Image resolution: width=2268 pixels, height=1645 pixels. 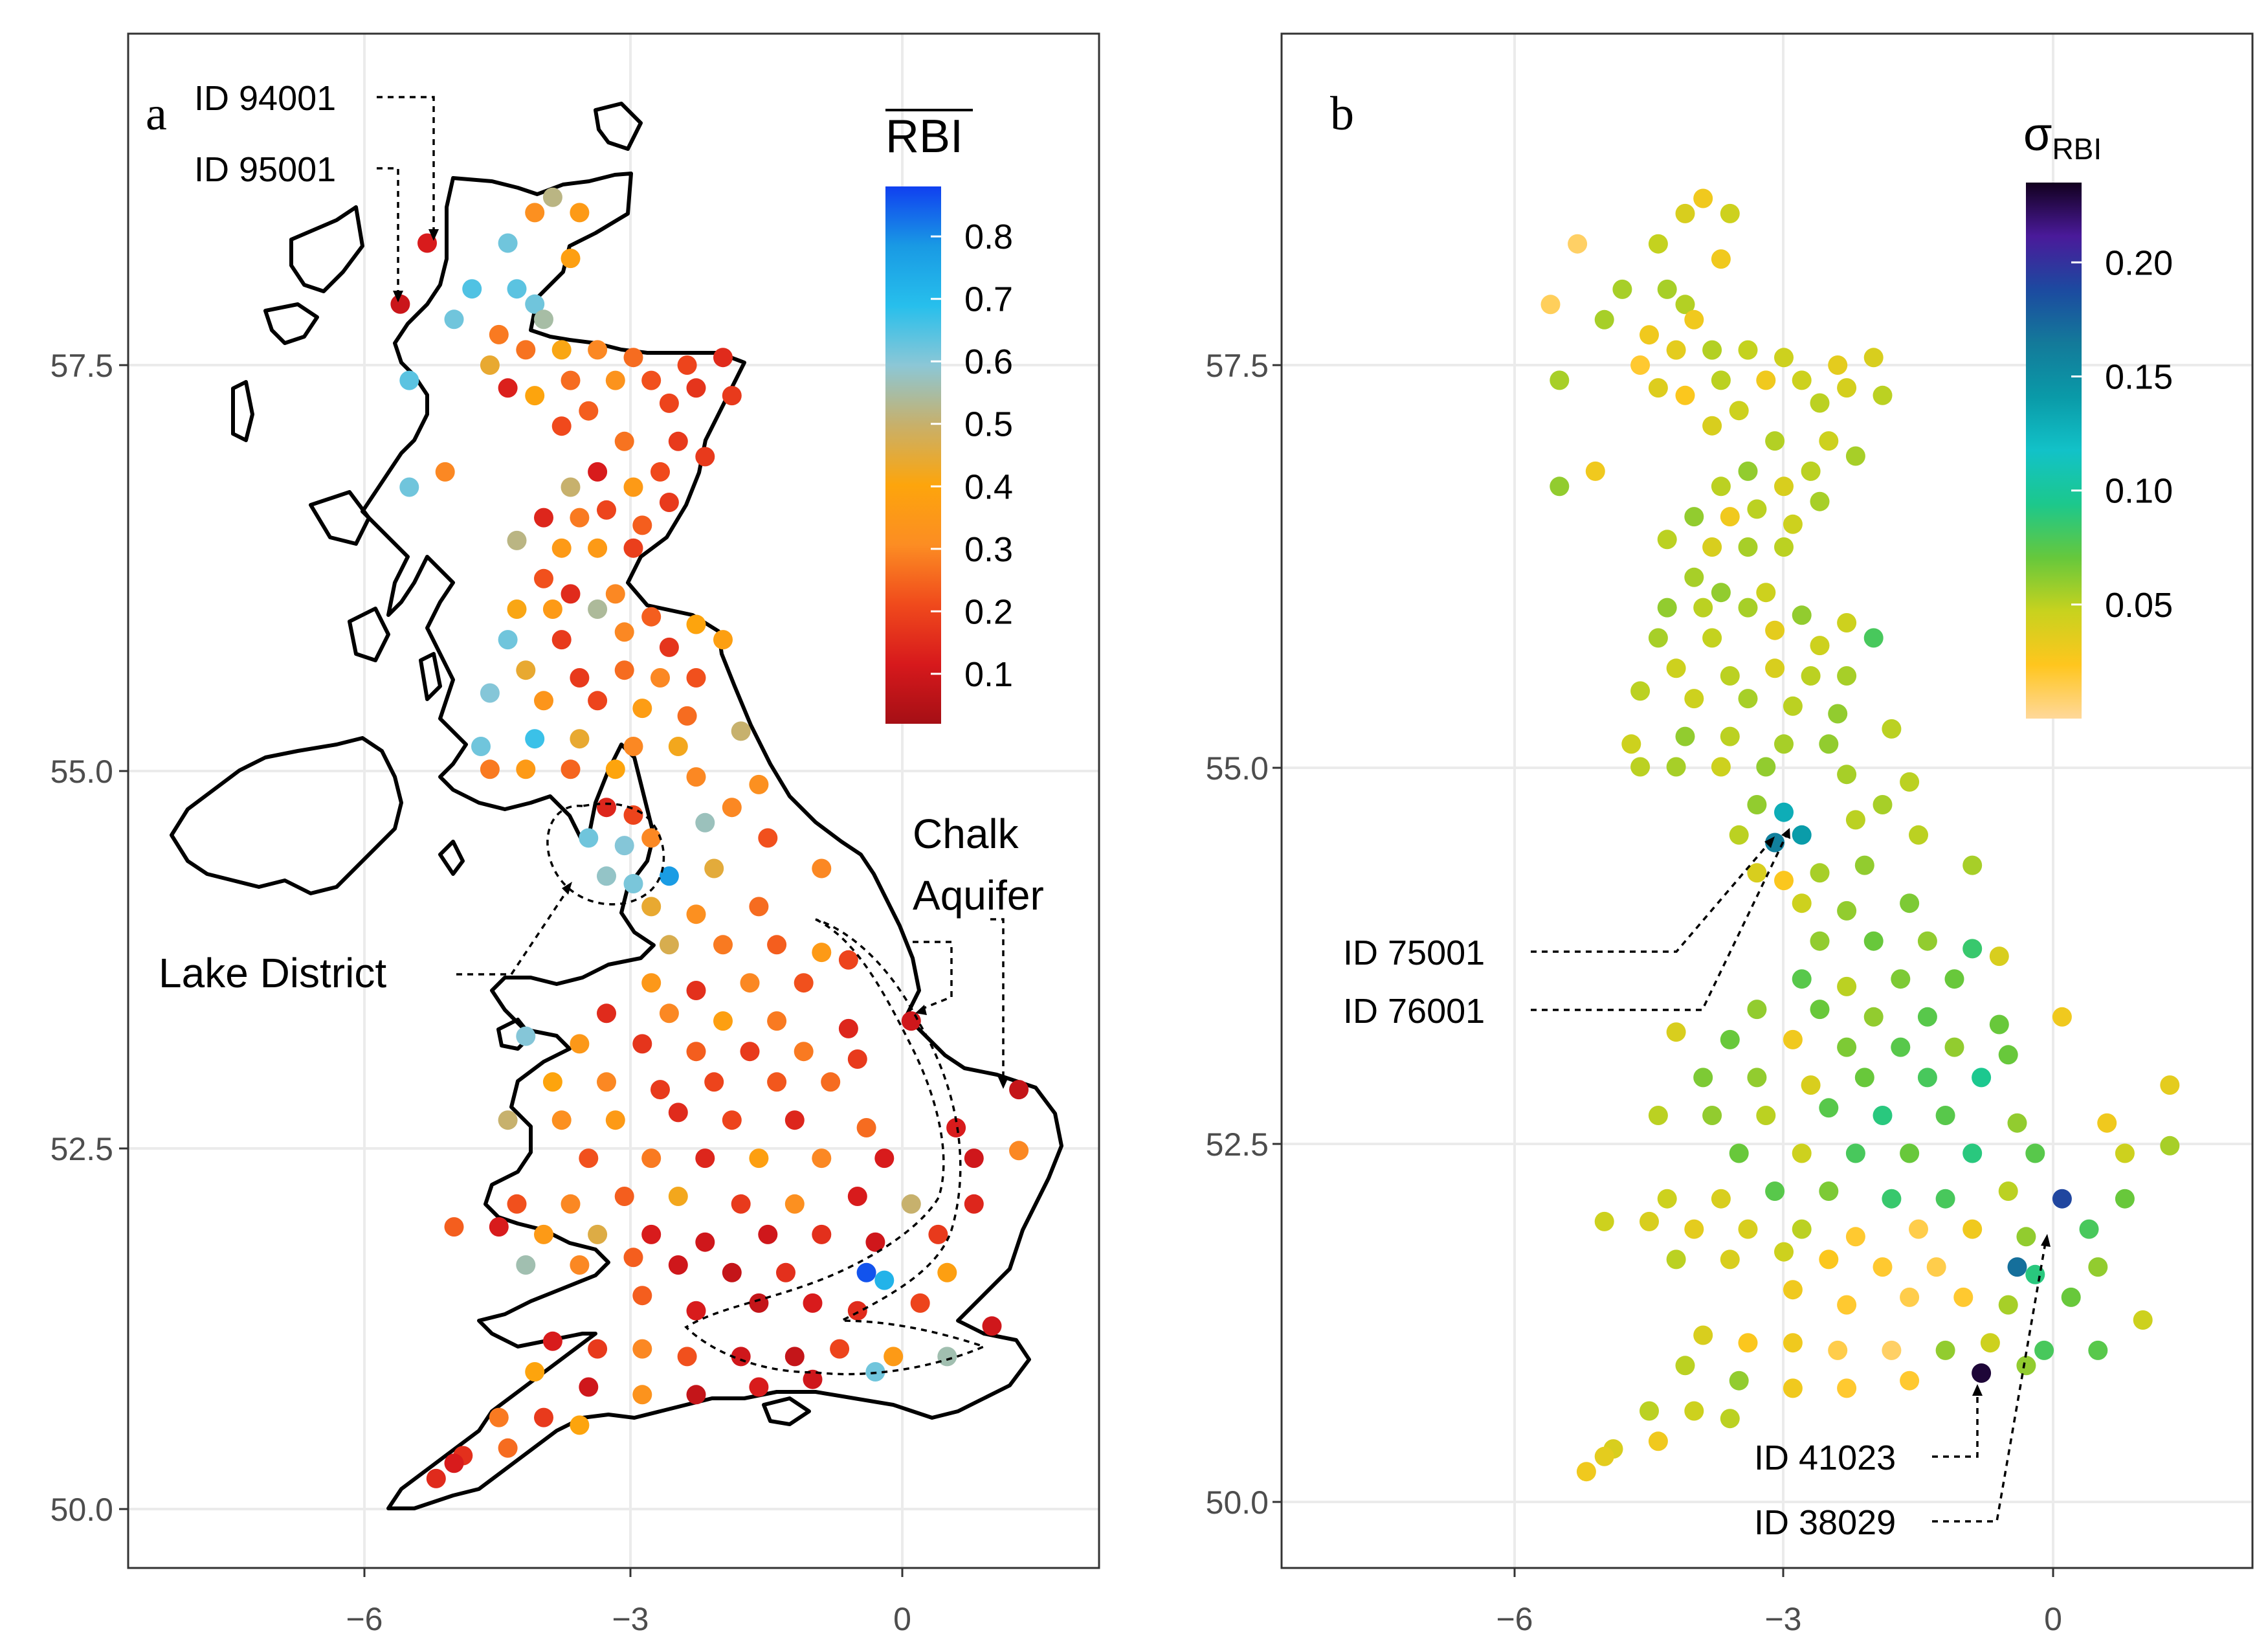 What do you see at coordinates (81, 1149) in the screenshot?
I see `a-y-tick-2: 52.5` at bounding box center [81, 1149].